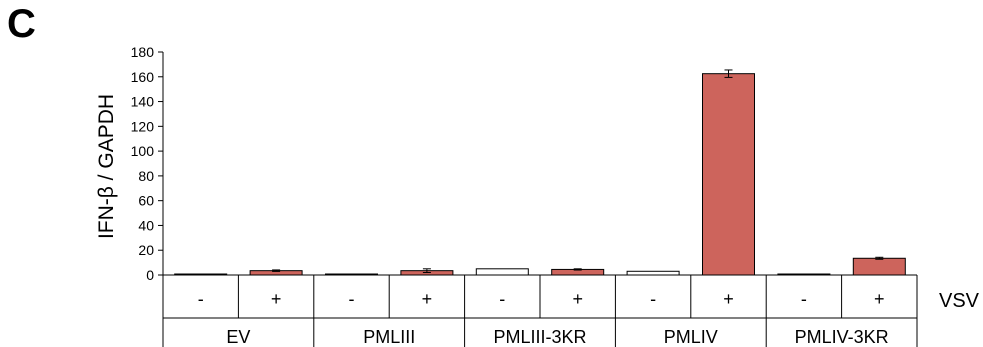 The image size is (983, 347). Describe the element at coordinates (238, 337) in the screenshot. I see `group-label: EV` at that location.